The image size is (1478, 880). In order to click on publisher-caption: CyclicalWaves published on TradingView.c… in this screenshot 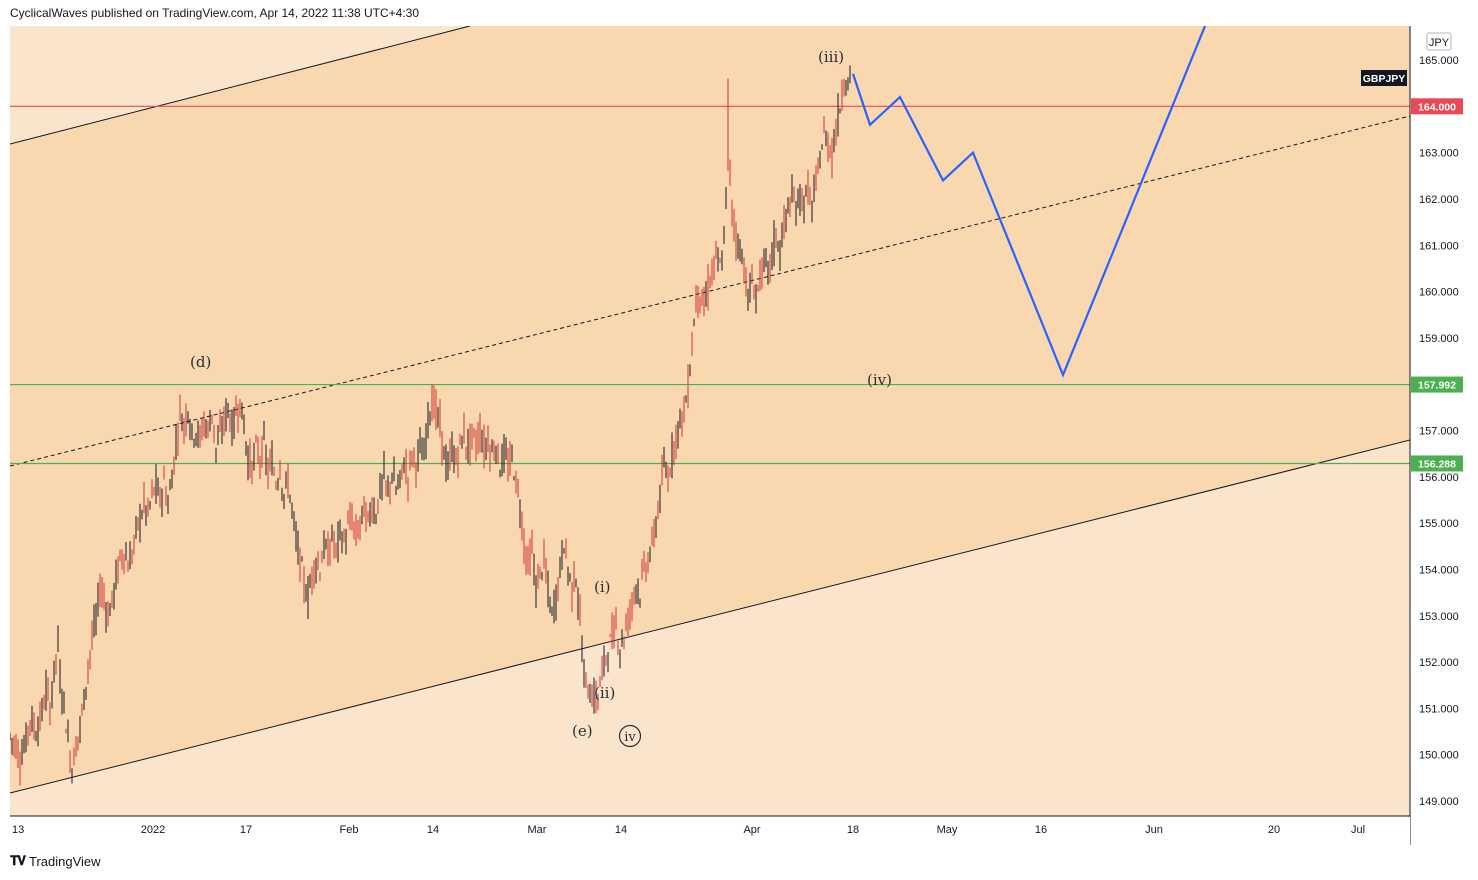, I will do `click(215, 13)`.